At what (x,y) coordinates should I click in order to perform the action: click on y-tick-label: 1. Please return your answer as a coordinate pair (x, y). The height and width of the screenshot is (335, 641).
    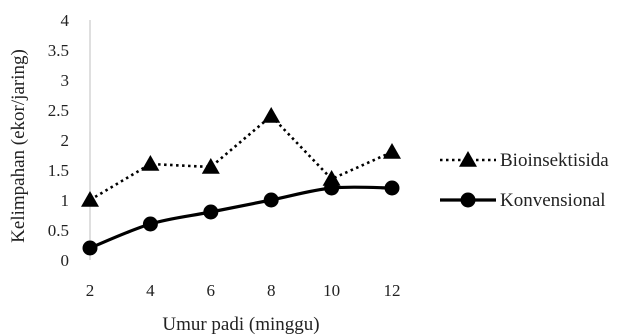
    Looking at the image, I should click on (65, 200).